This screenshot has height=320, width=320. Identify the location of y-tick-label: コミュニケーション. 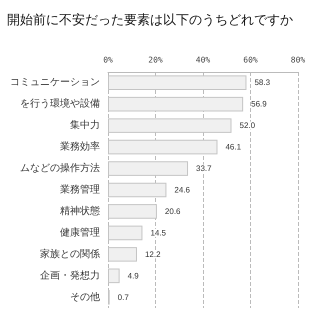
(55, 82).